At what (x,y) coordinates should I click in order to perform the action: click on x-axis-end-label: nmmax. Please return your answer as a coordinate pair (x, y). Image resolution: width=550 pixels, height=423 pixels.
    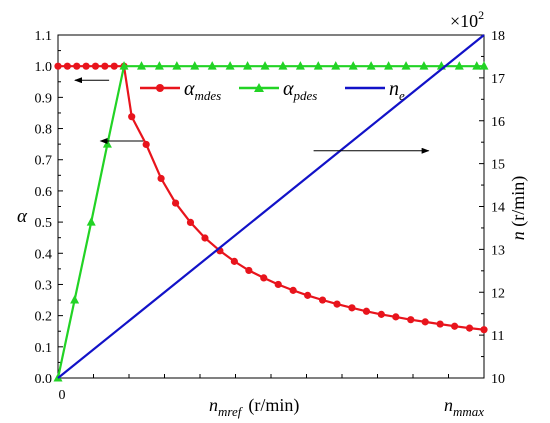
    Looking at the image, I should click on (464, 407).